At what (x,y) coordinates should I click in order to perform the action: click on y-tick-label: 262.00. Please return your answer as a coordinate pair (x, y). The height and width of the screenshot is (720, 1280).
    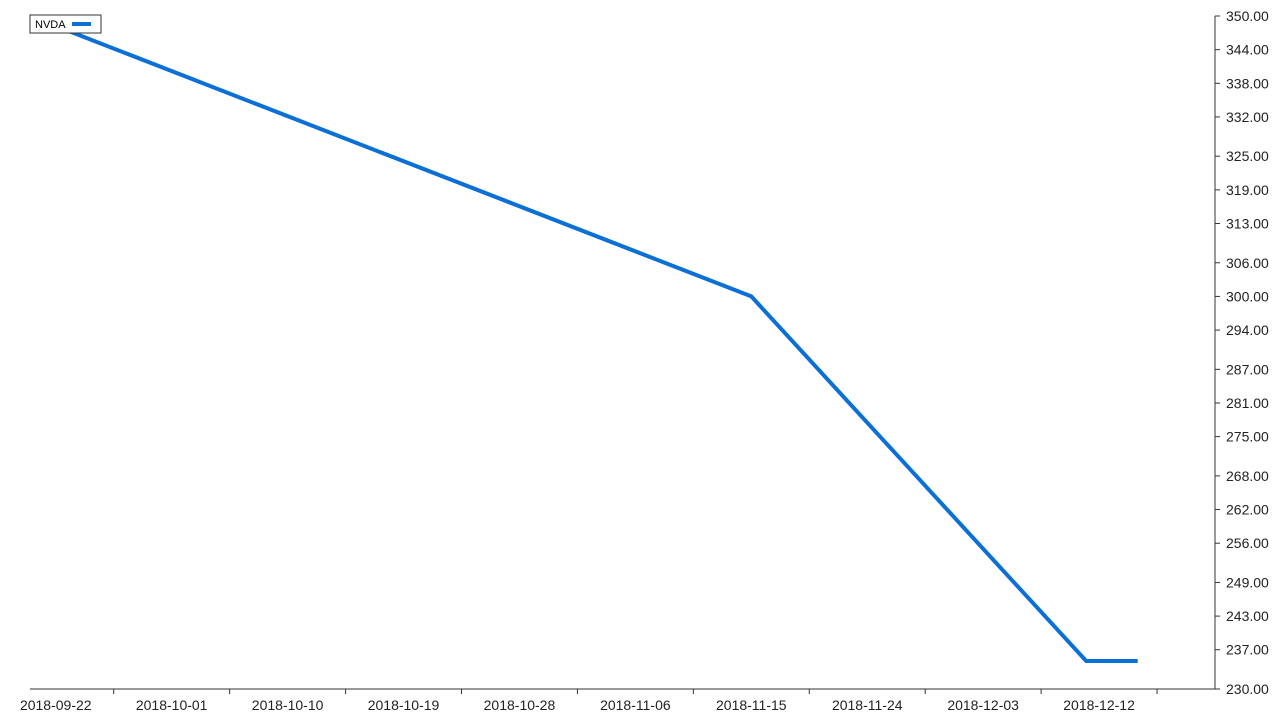
    Looking at the image, I should click on (1247, 510).